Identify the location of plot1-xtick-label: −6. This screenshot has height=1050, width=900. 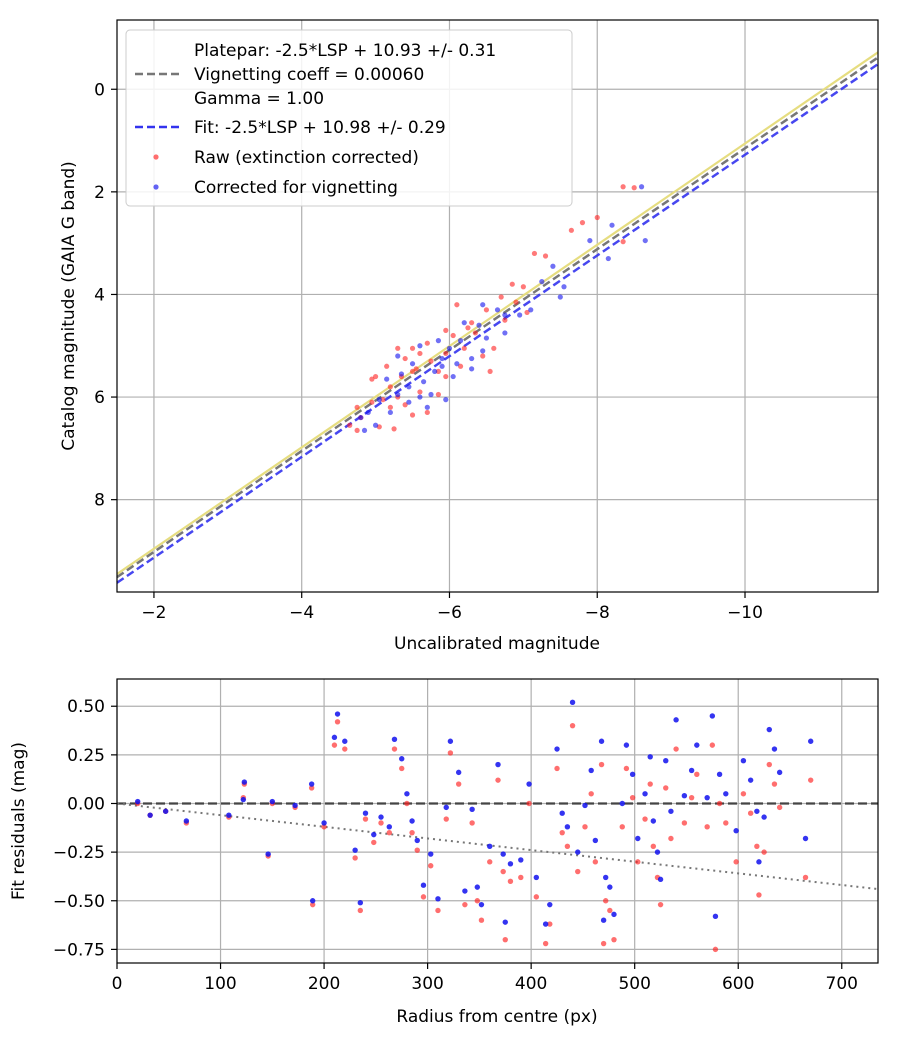
(449, 613).